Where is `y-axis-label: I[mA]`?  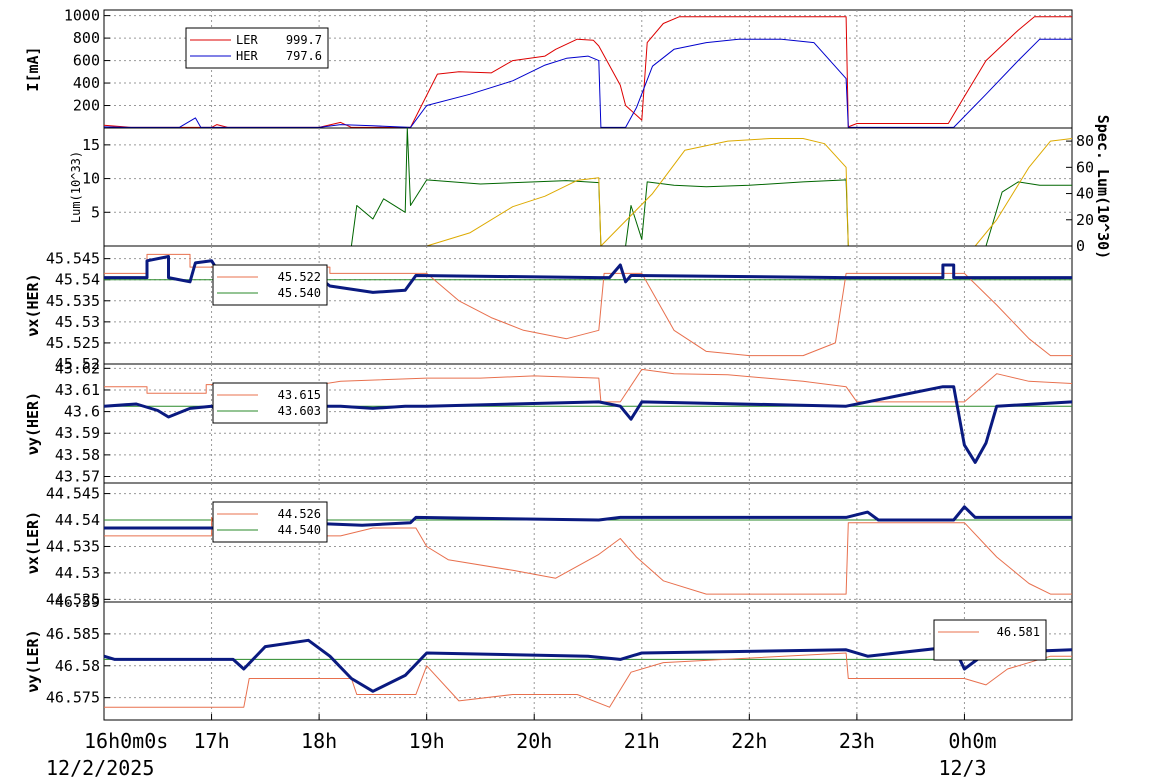
y-axis-label: I[mA] is located at coordinates (33, 68).